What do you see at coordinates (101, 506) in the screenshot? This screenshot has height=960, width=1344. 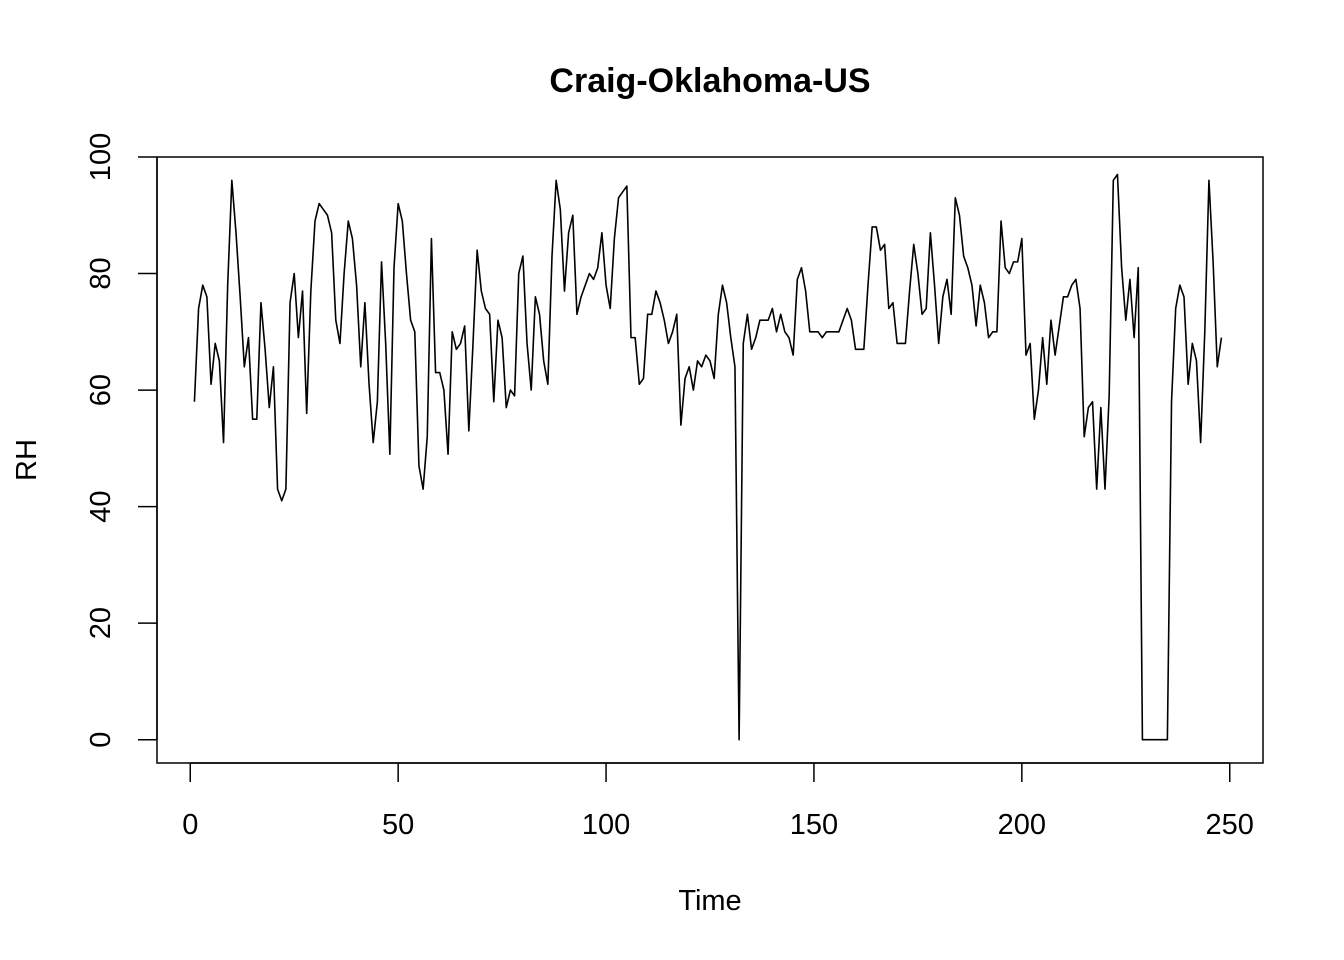 I see `y-tick-label: 40` at bounding box center [101, 506].